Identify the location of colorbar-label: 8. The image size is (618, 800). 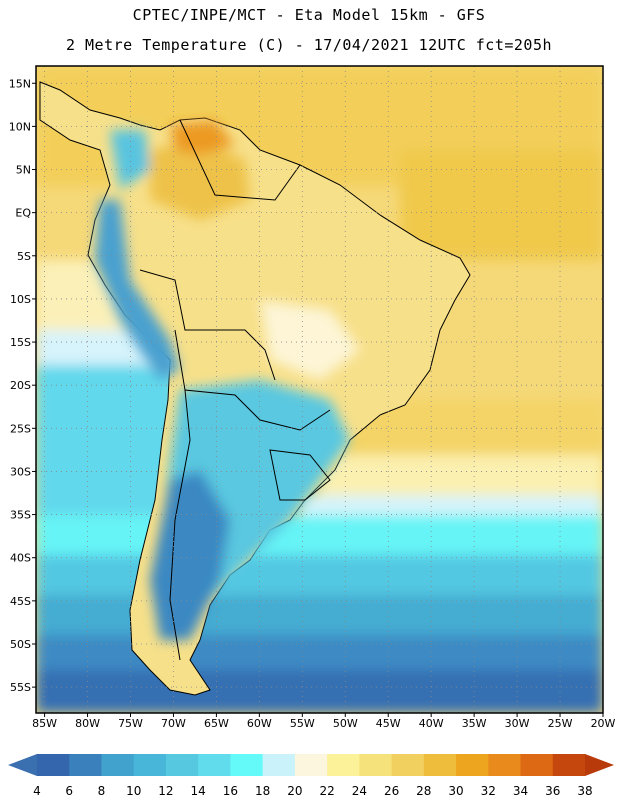
(102, 791).